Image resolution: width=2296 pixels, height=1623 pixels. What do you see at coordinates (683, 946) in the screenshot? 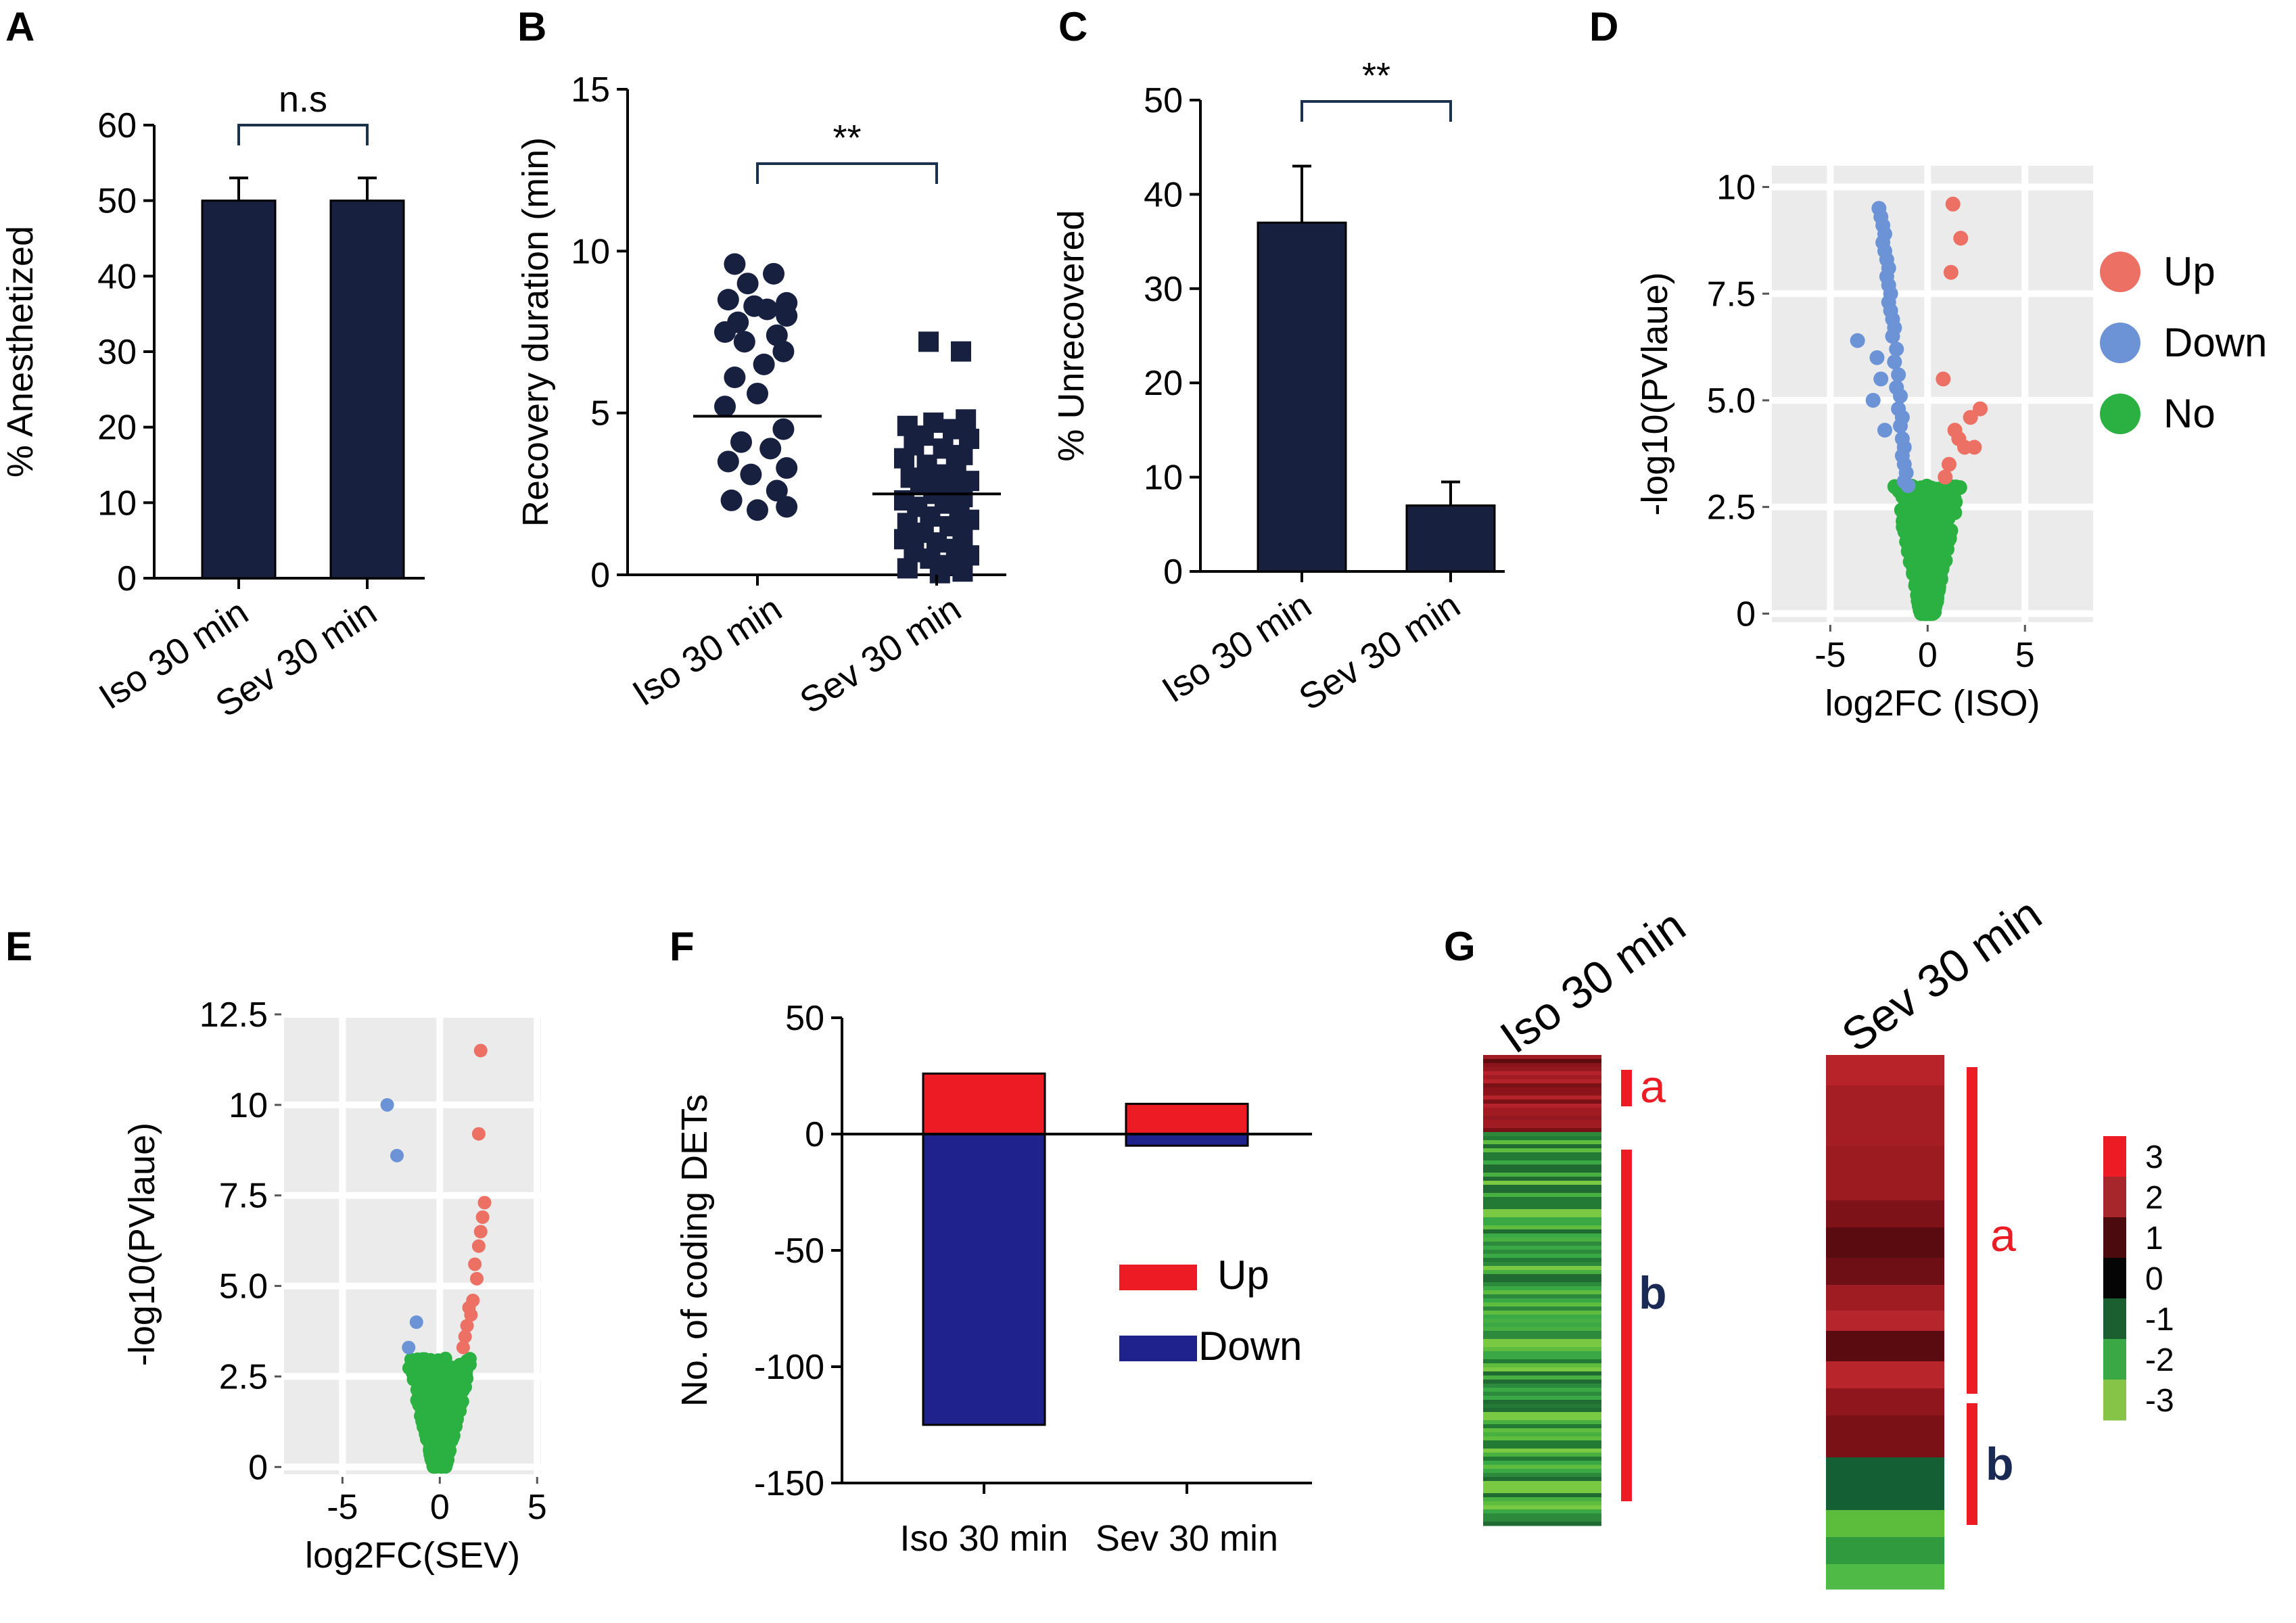
I see `panel-letter-f: F` at bounding box center [683, 946].